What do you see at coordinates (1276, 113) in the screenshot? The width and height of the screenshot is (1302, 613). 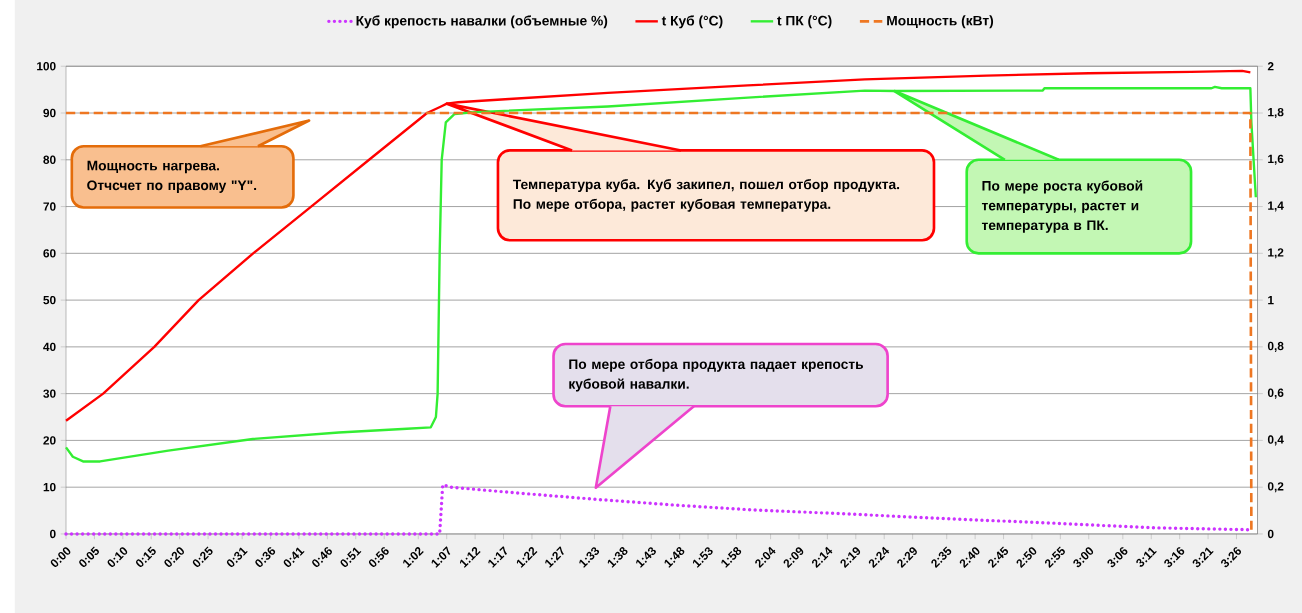 I see `y2-tick-label: 1,8` at bounding box center [1276, 113].